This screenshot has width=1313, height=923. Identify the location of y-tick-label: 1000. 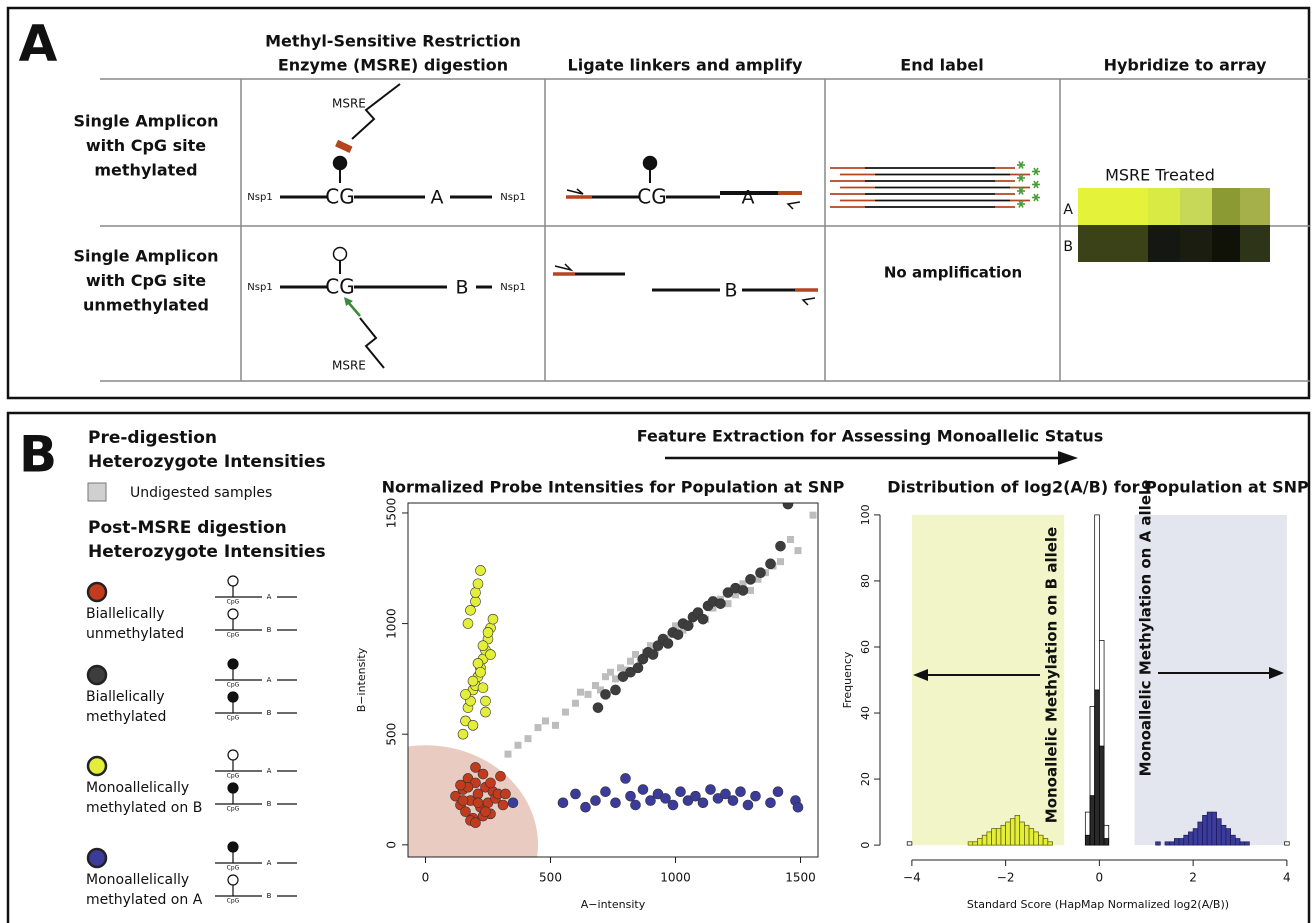
(392, 623).